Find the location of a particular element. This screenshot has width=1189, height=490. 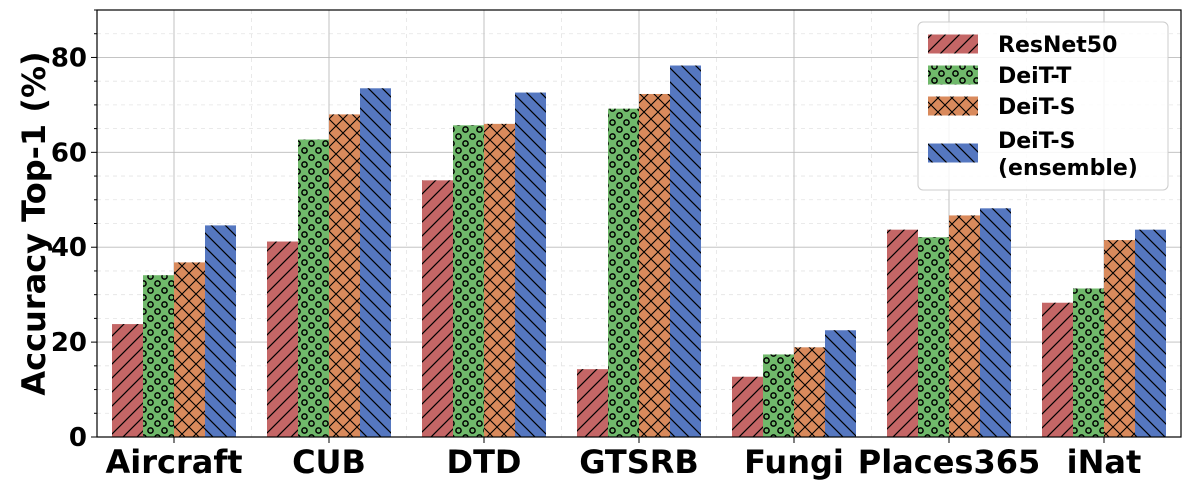

x-tick-label-cub: CUB is located at coordinates (329, 462).